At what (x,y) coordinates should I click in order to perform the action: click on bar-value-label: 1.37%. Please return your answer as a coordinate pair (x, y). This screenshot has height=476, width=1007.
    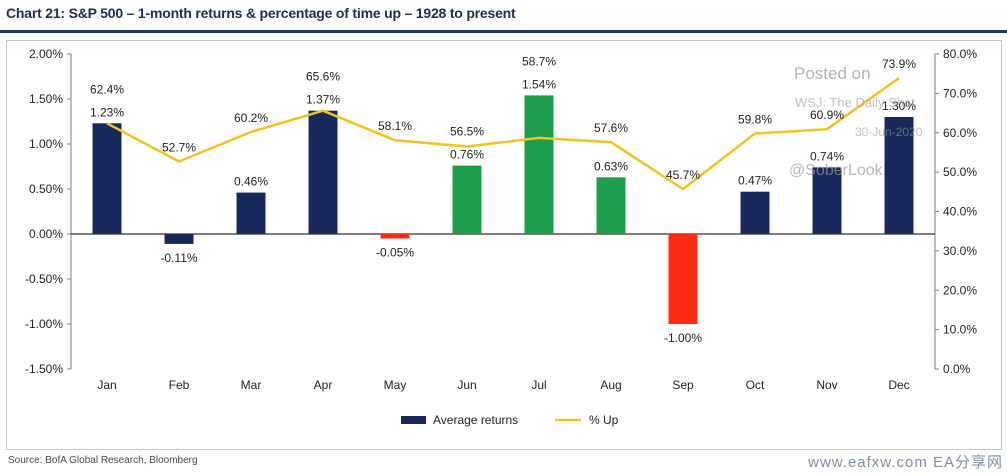
    Looking at the image, I should click on (323, 100).